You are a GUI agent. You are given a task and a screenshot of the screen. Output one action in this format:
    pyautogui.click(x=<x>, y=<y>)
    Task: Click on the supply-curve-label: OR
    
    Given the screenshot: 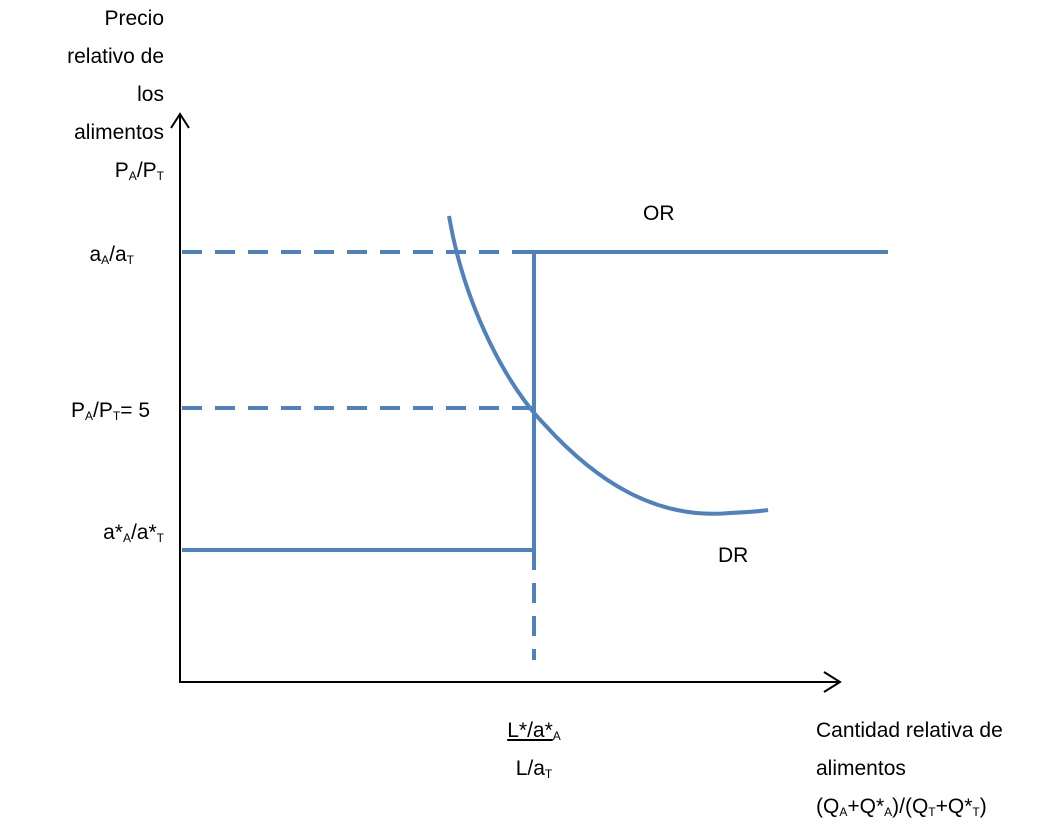 What is the action you would take?
    pyautogui.click(x=659, y=213)
    